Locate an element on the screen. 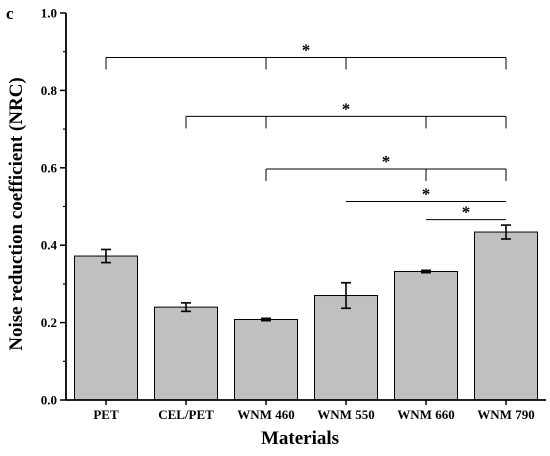  sig-bracket-2: * is located at coordinates (386, 166).